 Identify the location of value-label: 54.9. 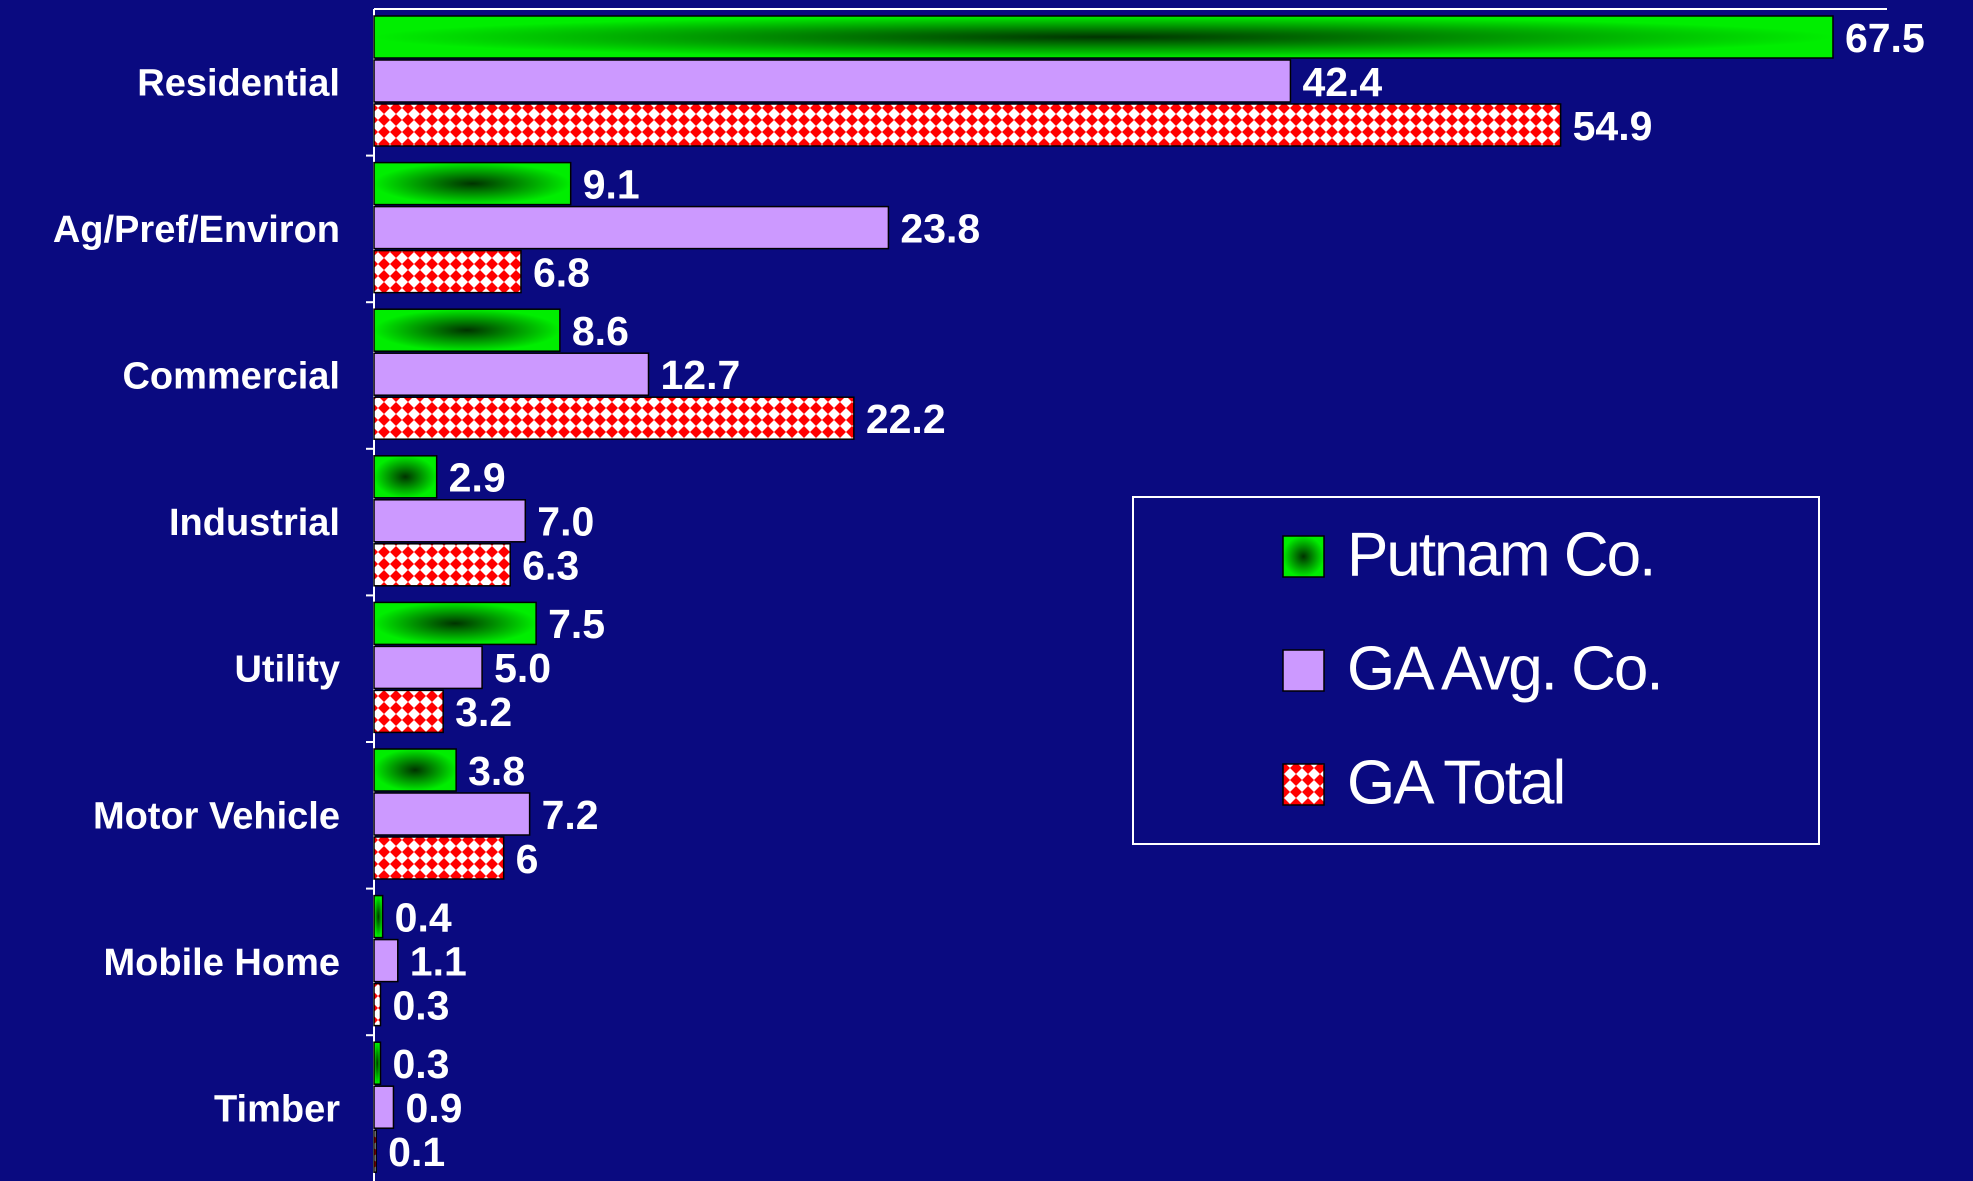
(1613, 126).